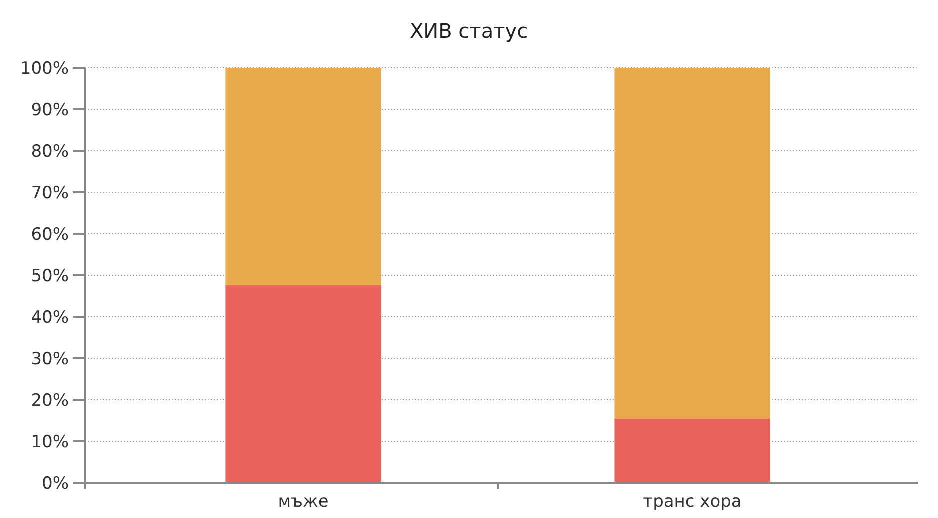  Describe the element at coordinates (50, 359) in the screenshot. I see `y-tick-label: 30%` at that location.